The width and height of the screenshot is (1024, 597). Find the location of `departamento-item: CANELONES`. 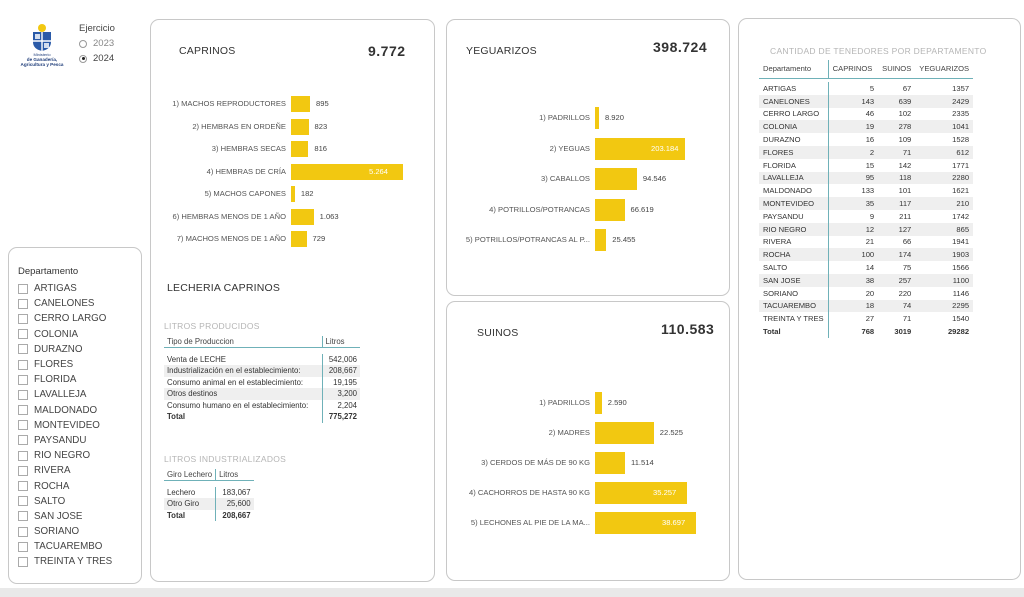

departamento-item: CANELONES is located at coordinates (79, 303).